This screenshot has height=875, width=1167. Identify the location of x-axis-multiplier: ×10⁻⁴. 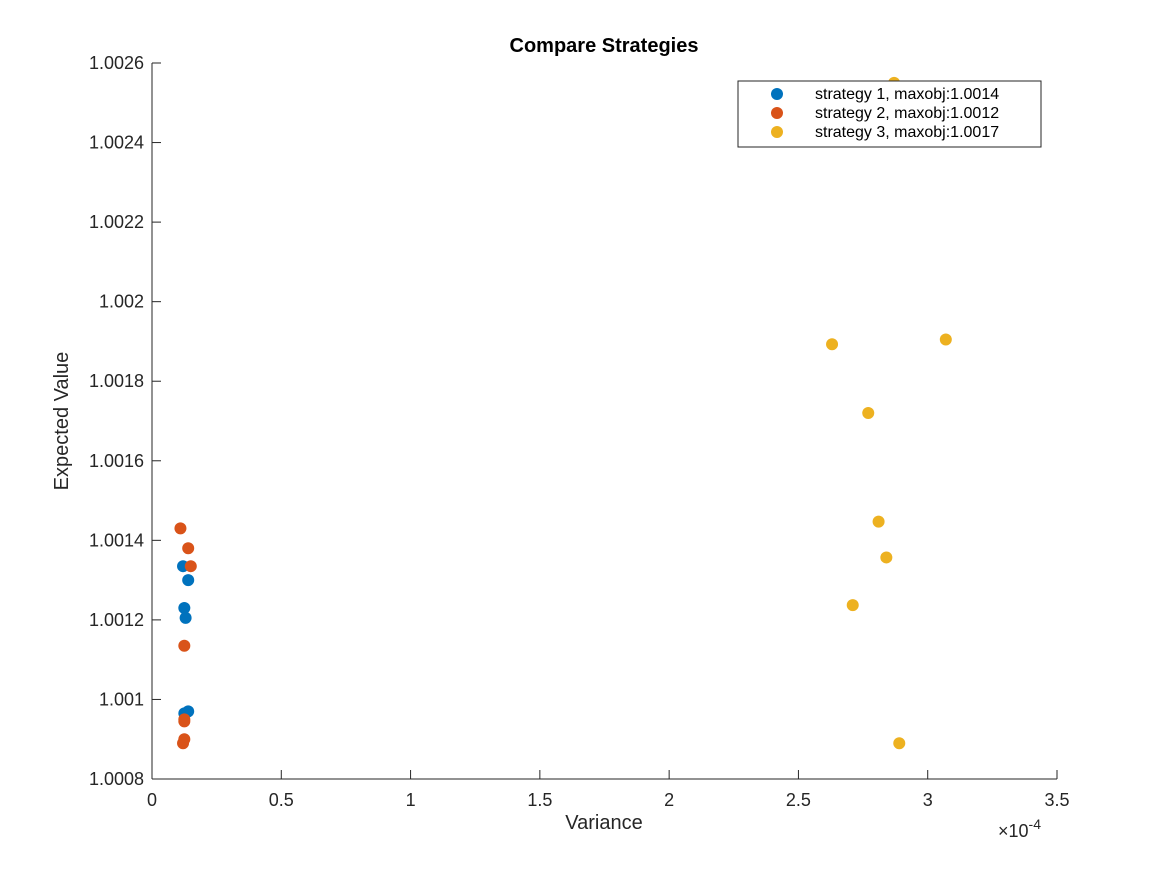
(1019, 828).